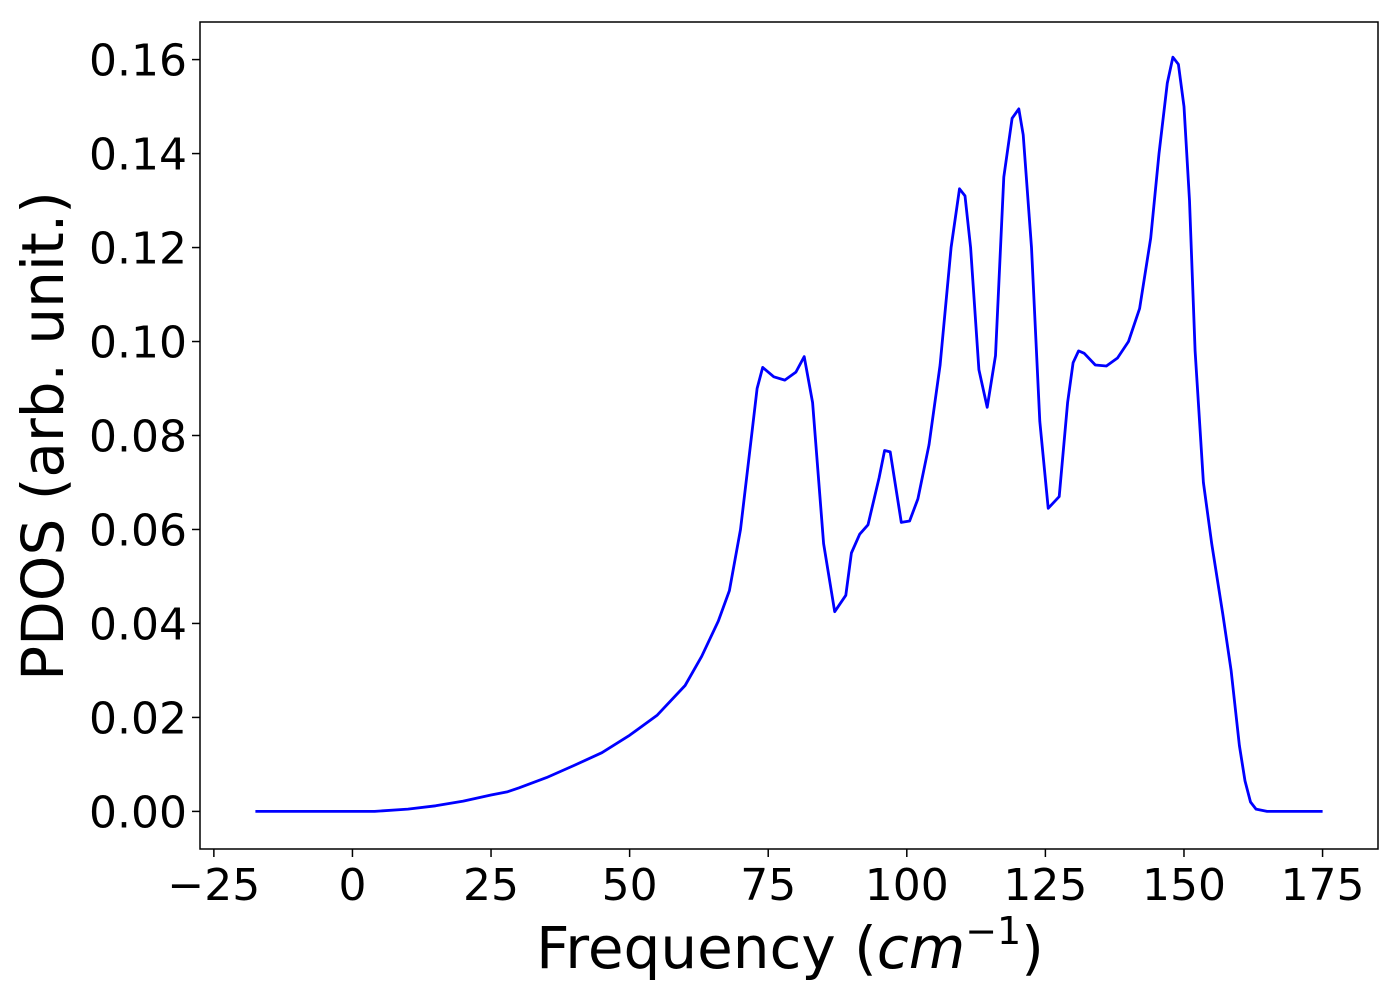 The image size is (1400, 1000). What do you see at coordinates (790, 945) in the screenshot?
I see `x-axis-label: Frequency (cm−1)` at bounding box center [790, 945].